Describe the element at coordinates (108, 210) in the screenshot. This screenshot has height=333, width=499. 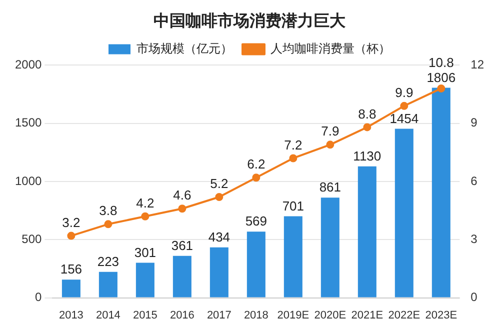
I see `data-label: 3.8` at that location.